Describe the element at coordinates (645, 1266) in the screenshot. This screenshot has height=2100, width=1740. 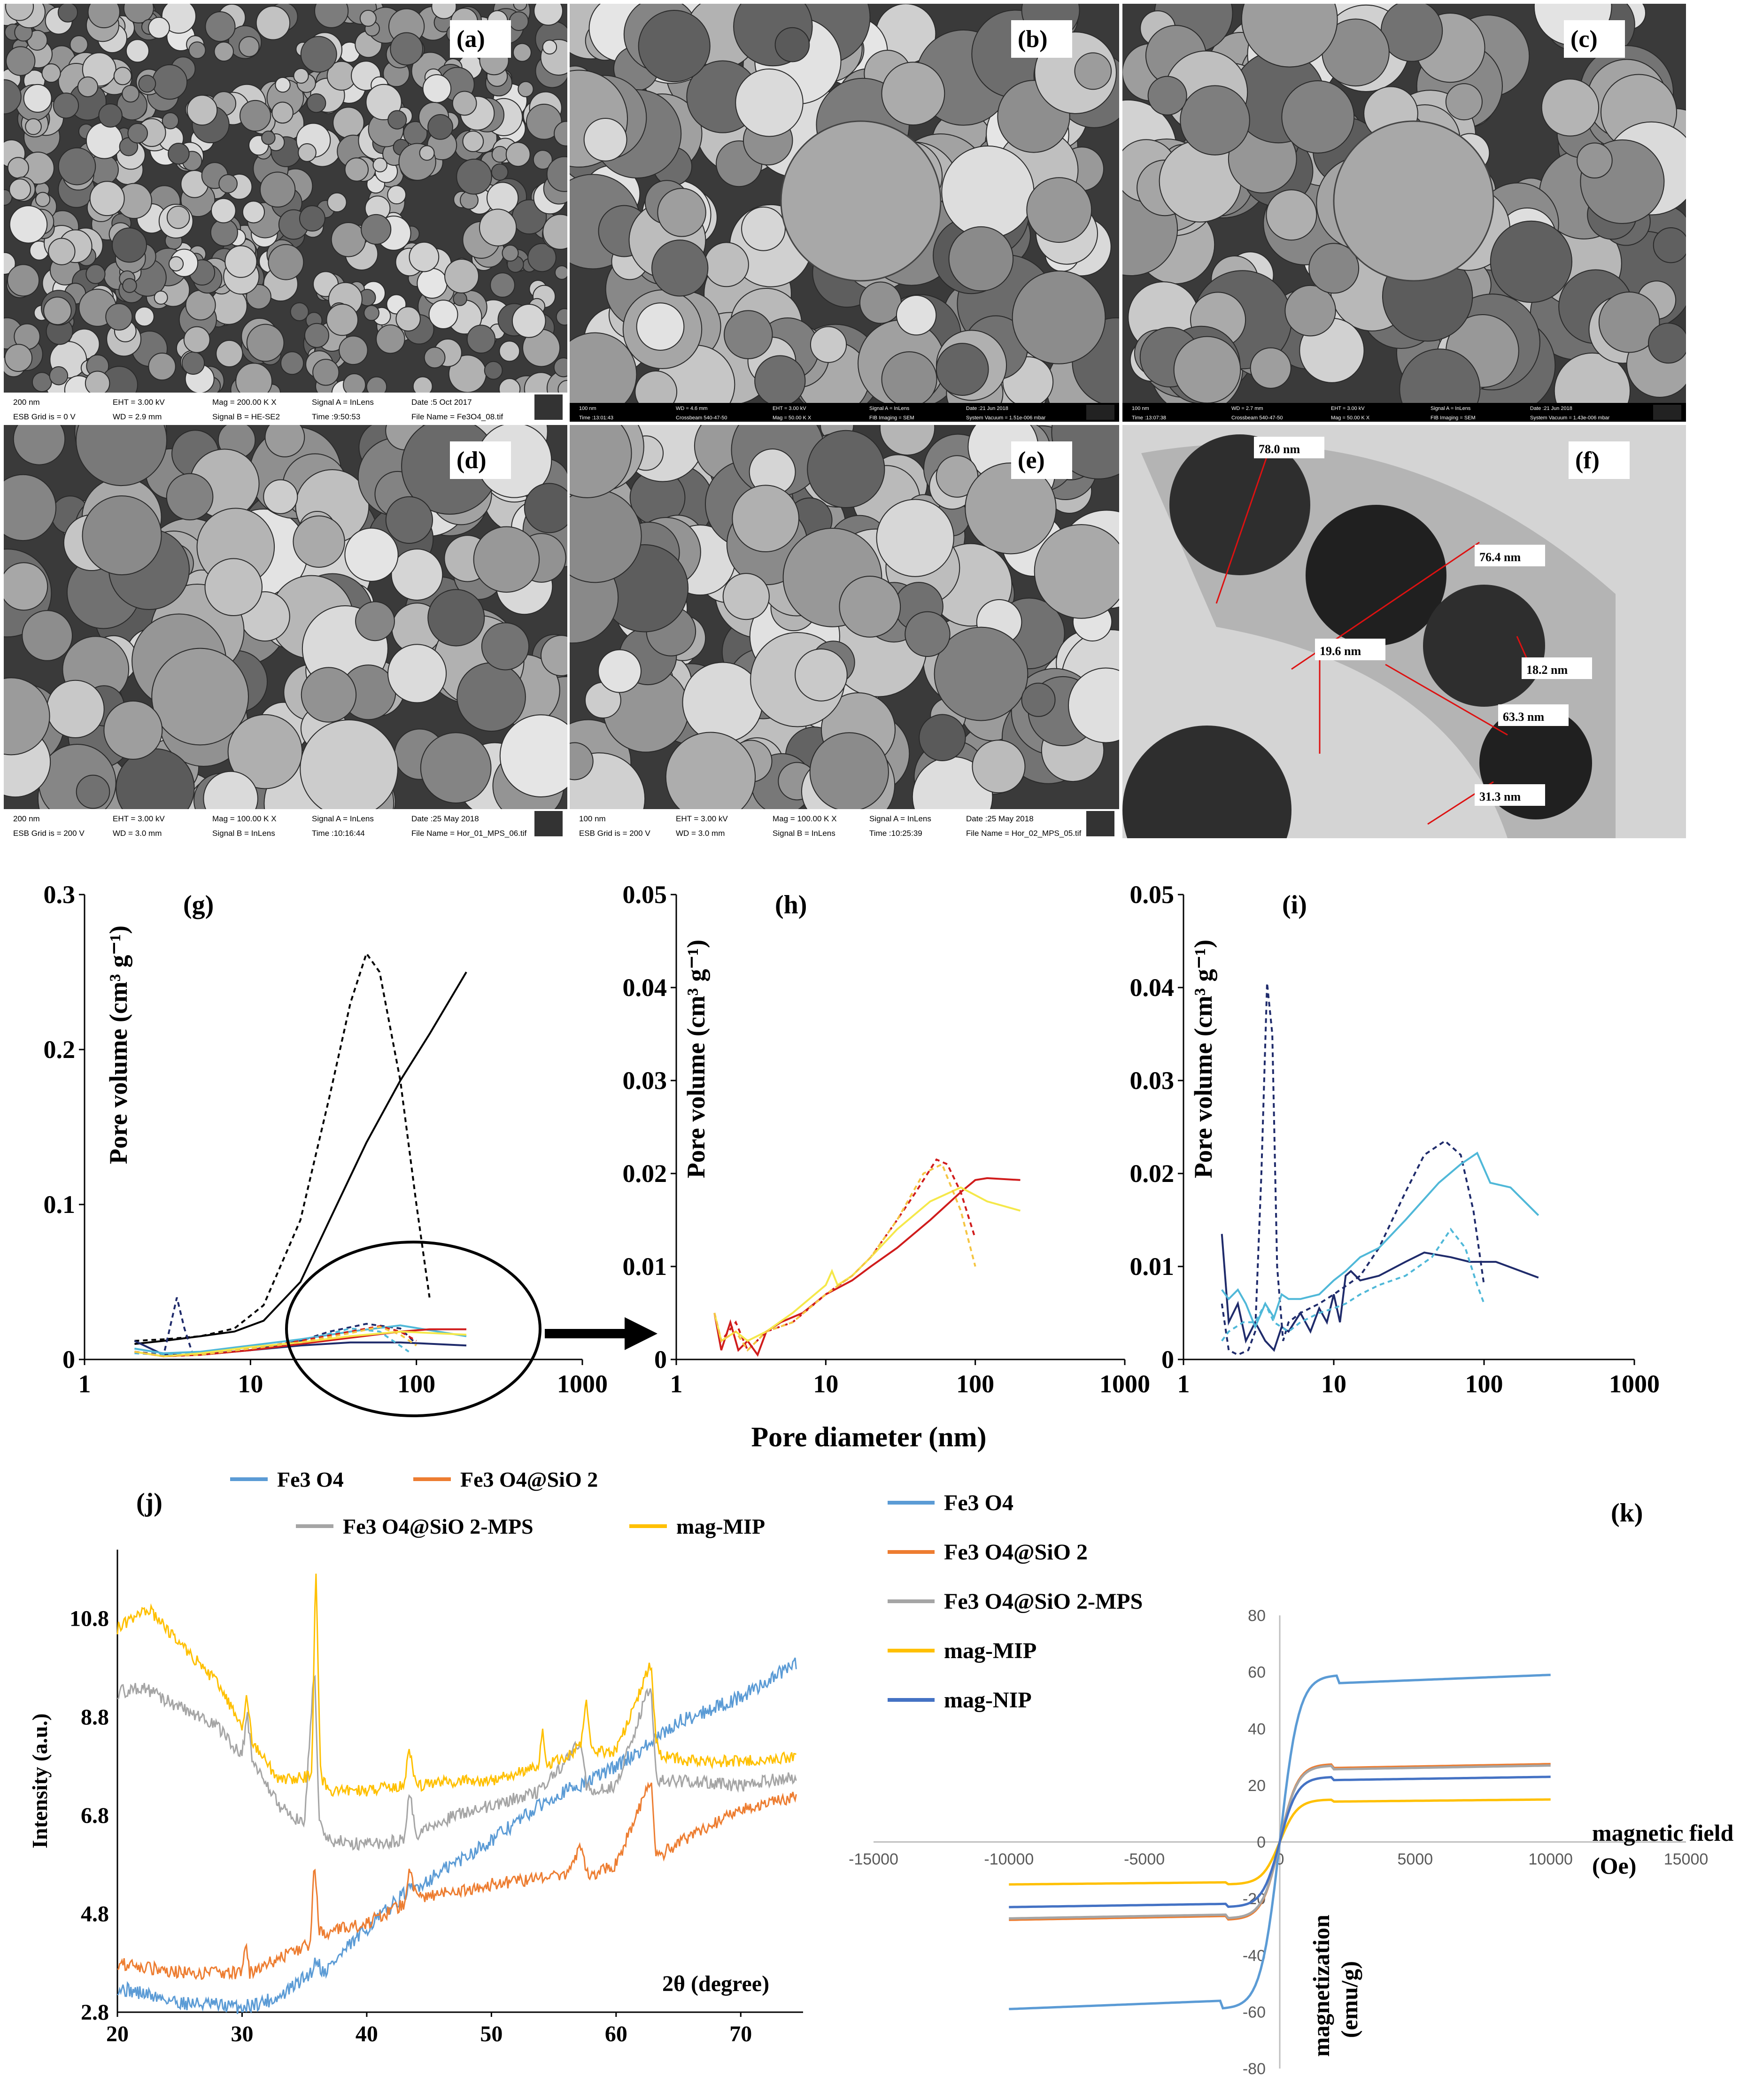
I see `y-tick-label: 0.01` at that location.